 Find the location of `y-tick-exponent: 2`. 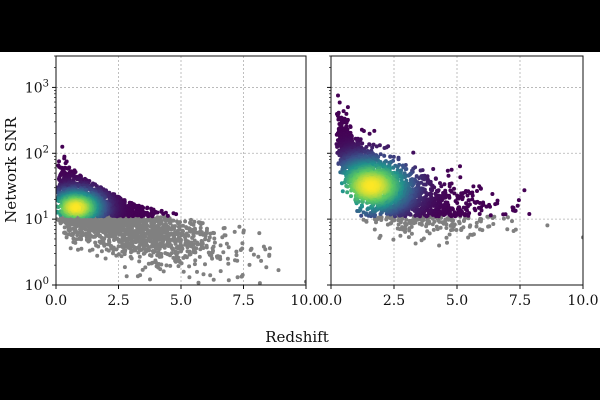

y-tick-exponent: 2 is located at coordinates (46, 149).